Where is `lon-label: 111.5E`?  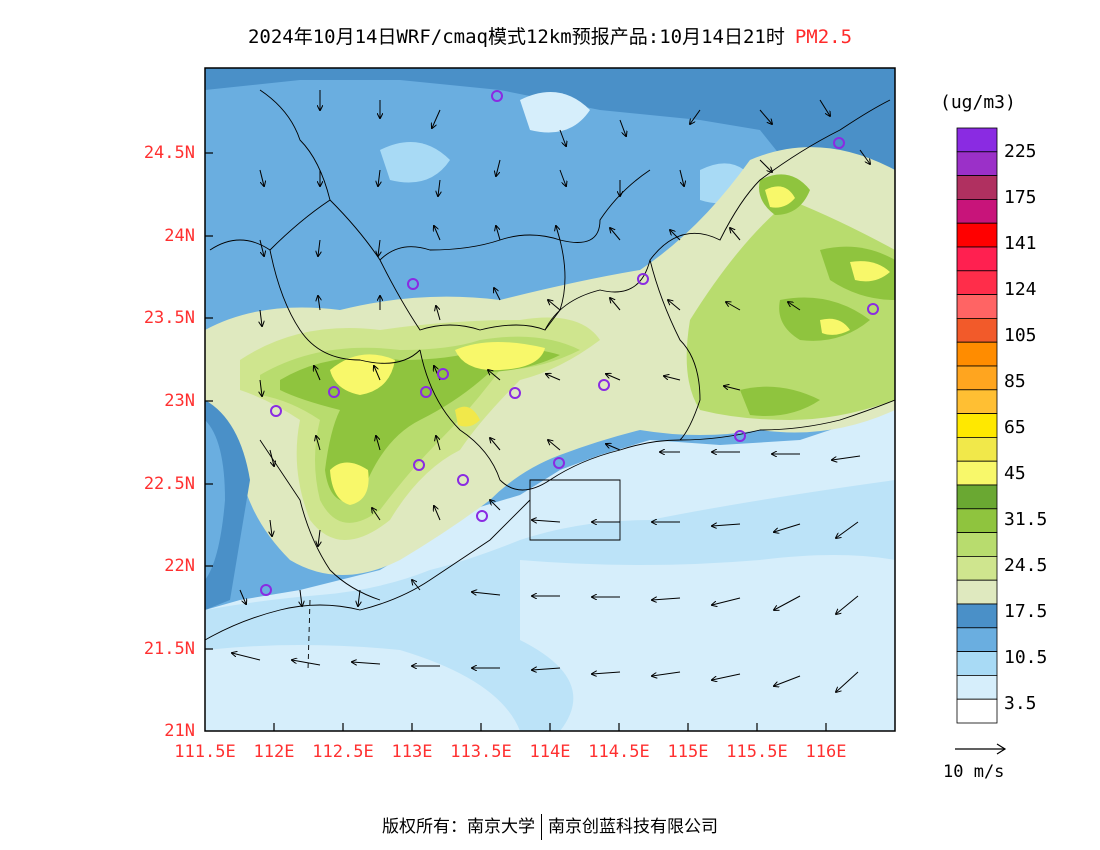 lon-label: 111.5E is located at coordinates (205, 752).